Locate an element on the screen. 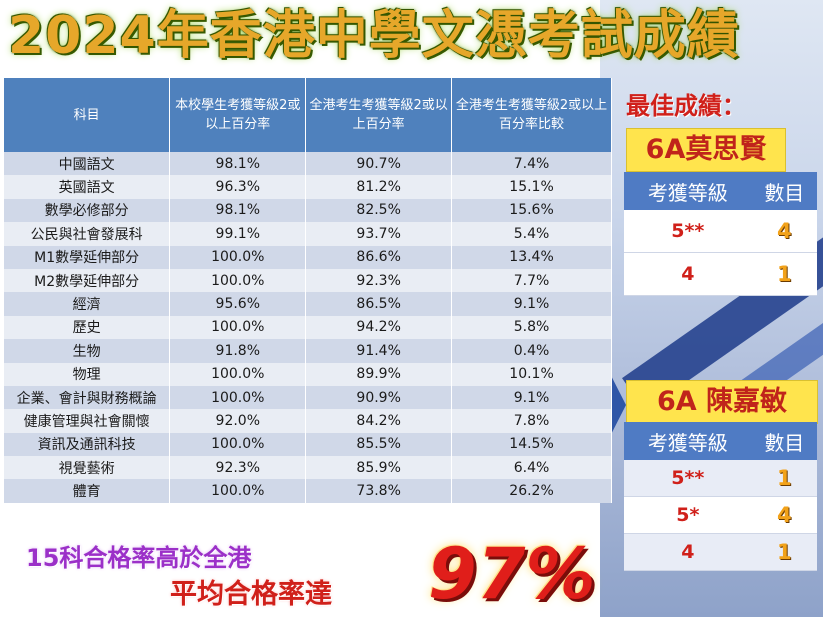  table-row: 健康管理與社會關懷 92.0% 84.2% 7.8% is located at coordinates (308, 421).